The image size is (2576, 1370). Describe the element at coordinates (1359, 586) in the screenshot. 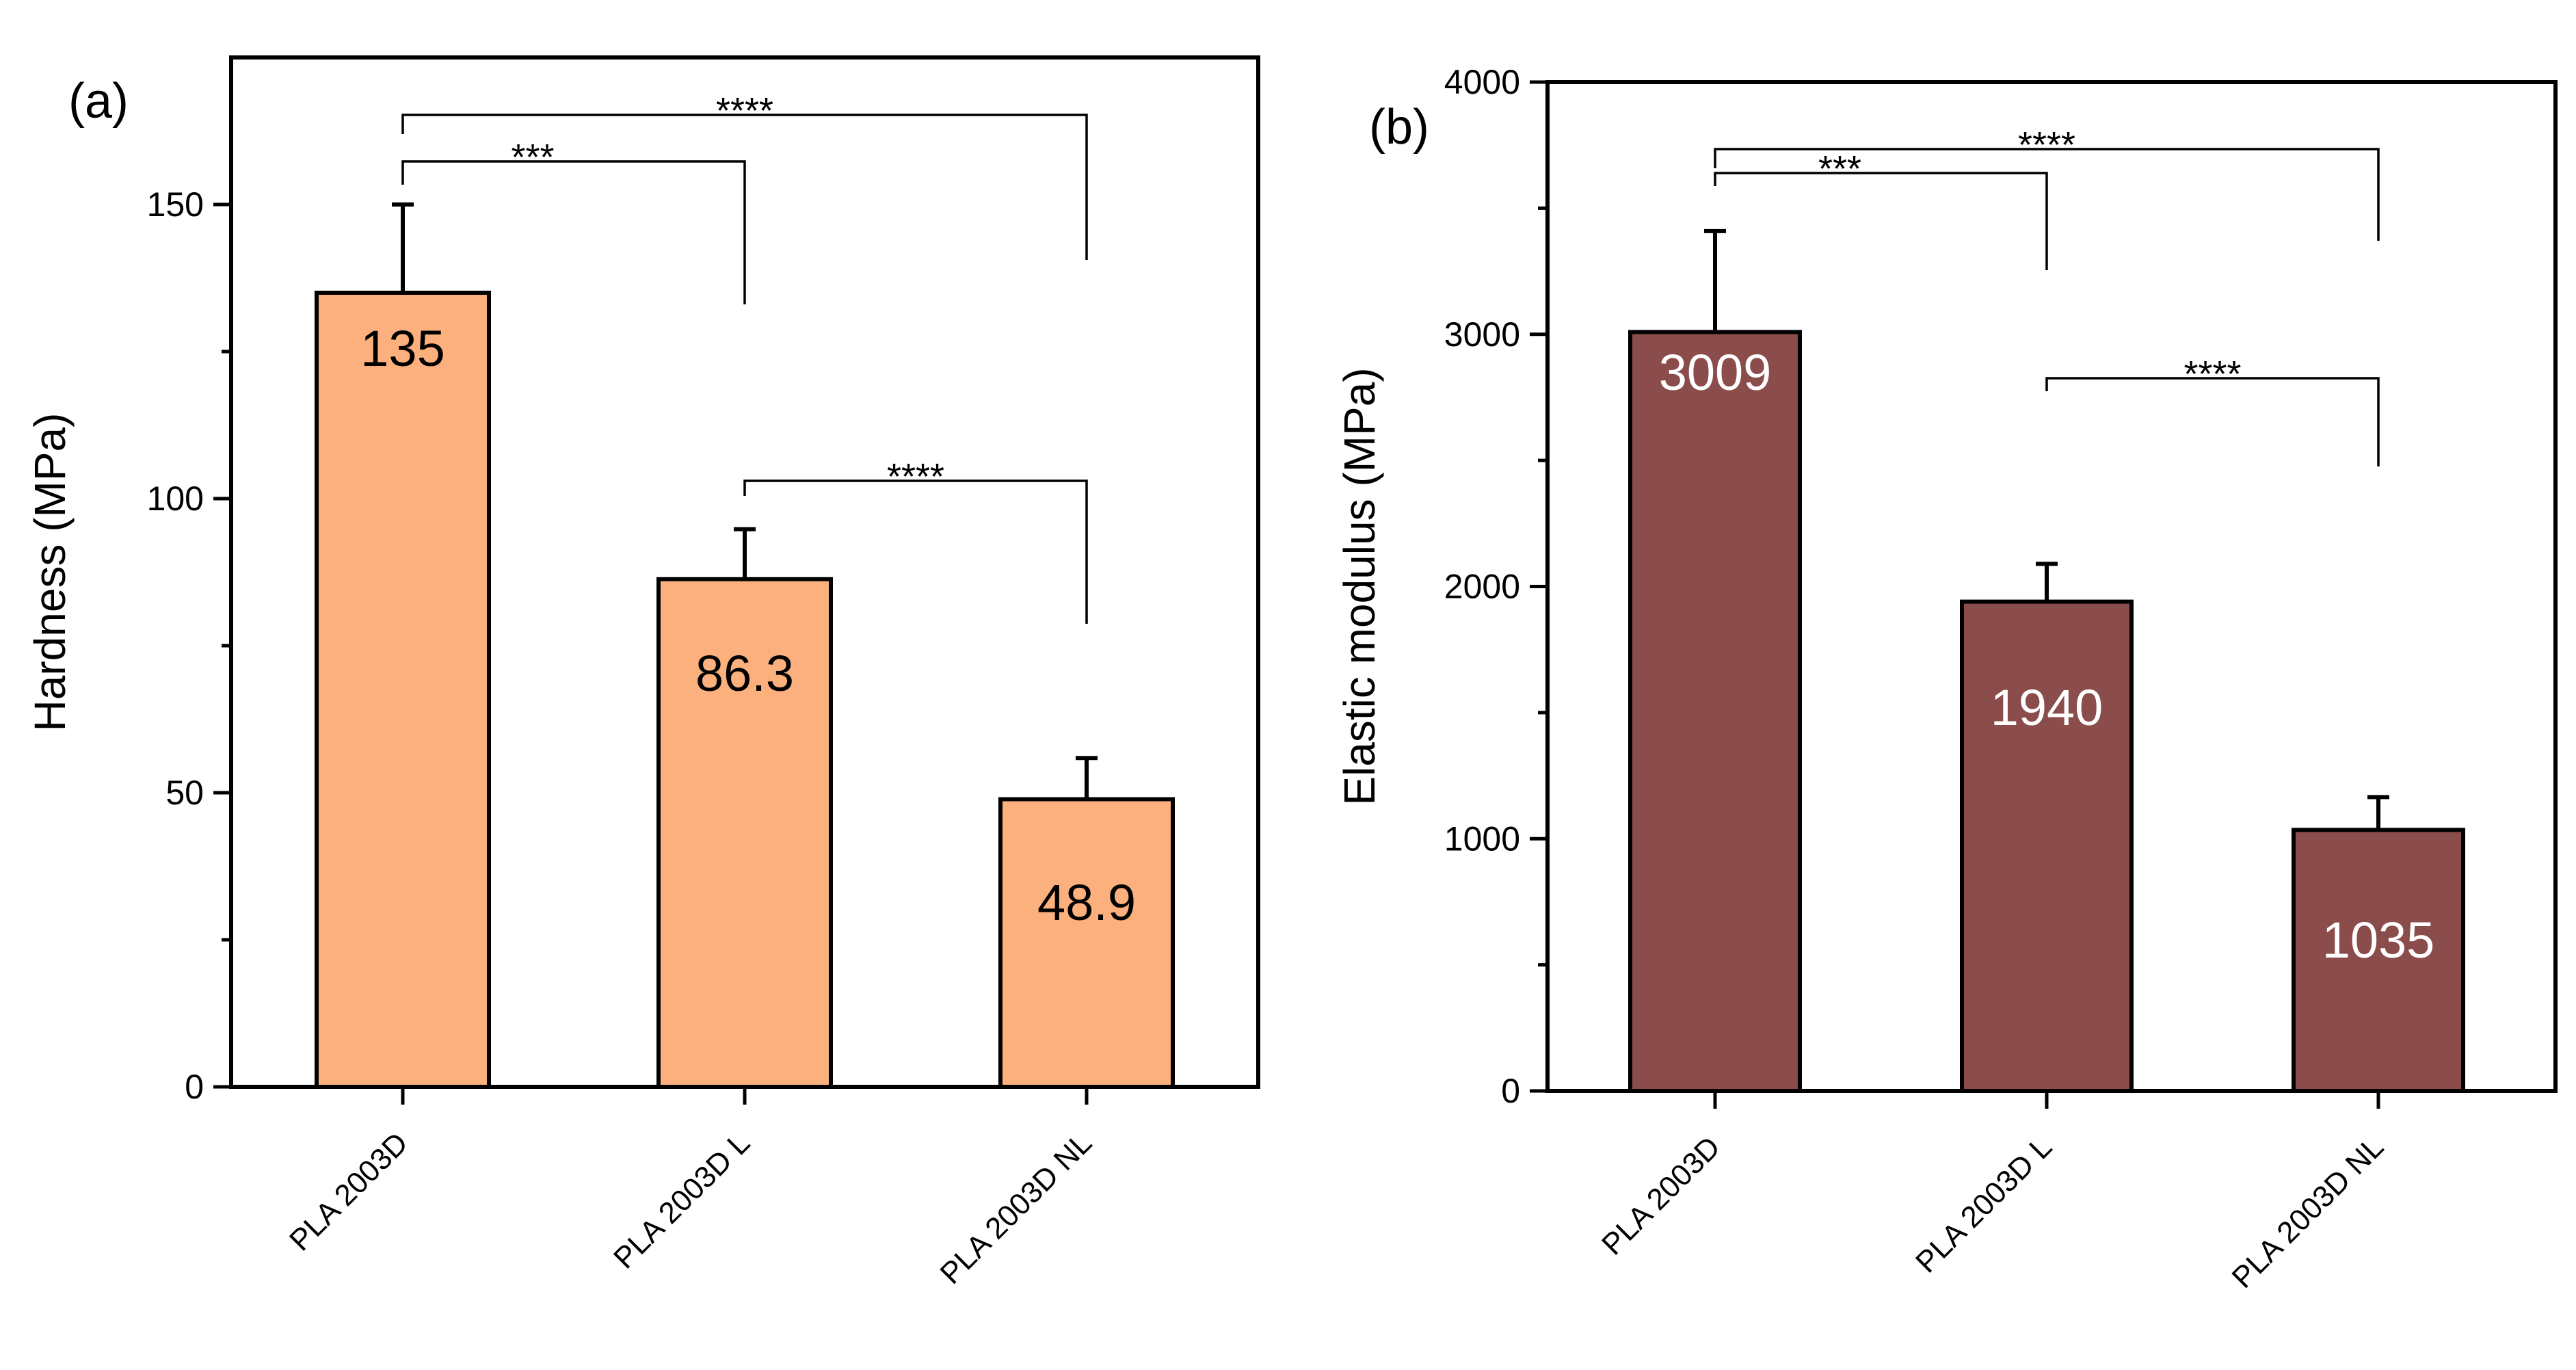

I see `y-axis-label: Elastic modulus (MPa)` at that location.